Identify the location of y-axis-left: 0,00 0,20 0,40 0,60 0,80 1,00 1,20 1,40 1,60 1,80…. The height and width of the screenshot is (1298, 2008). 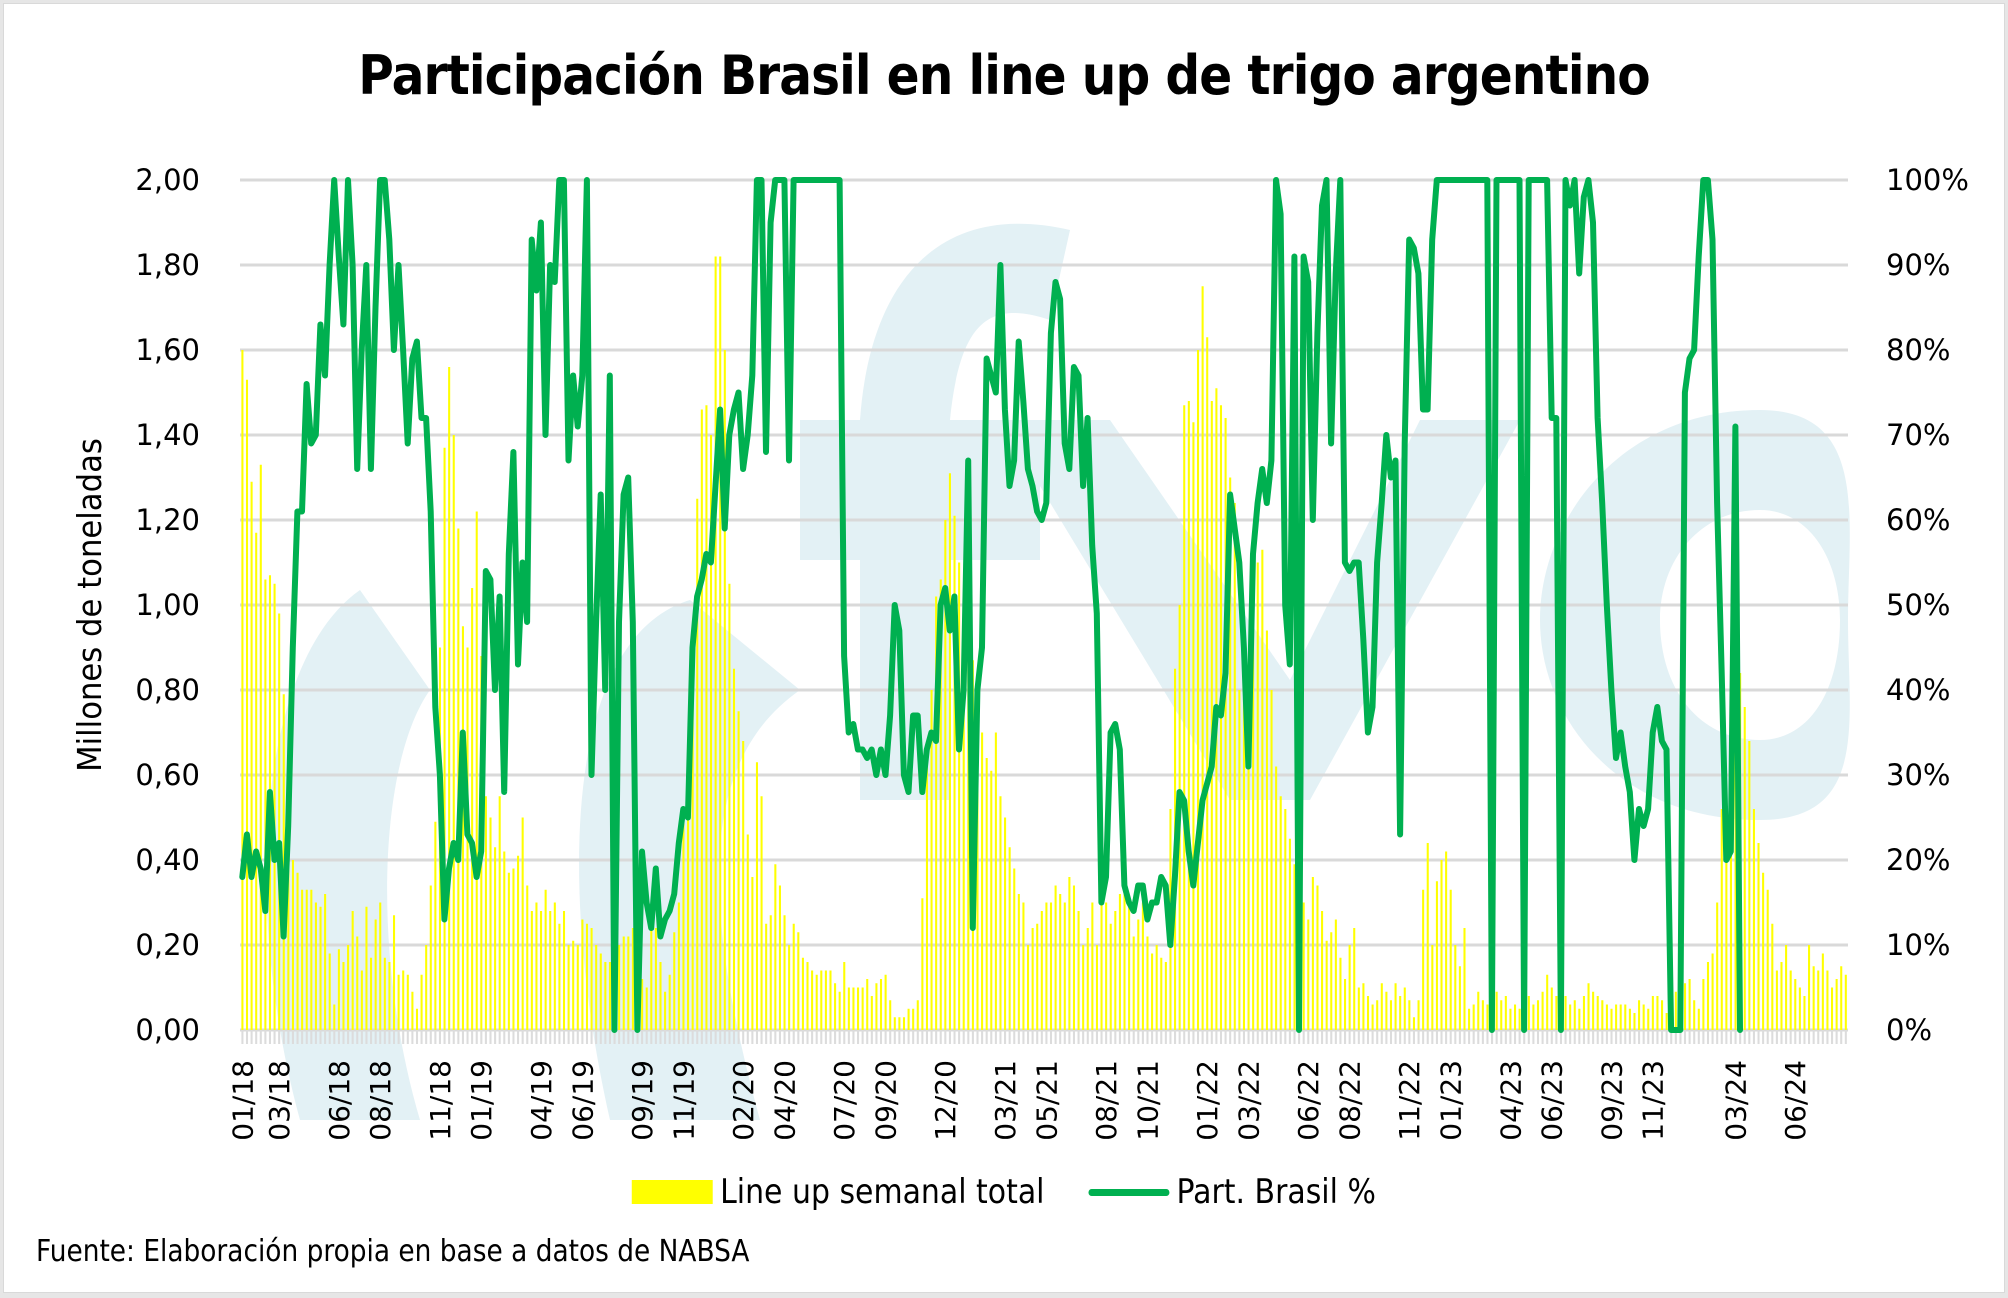
(167, 605).